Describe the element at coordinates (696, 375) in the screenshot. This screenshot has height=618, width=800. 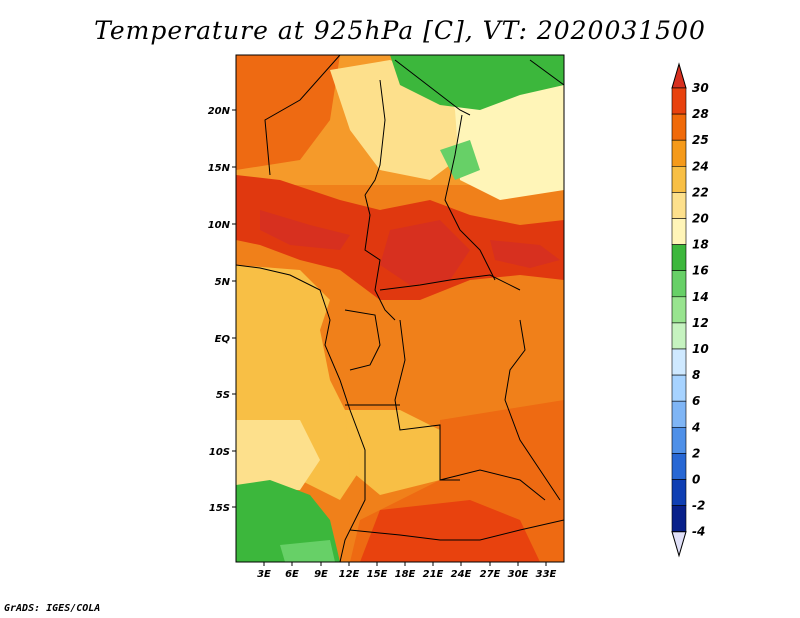
I see `colorbar-level-label: 8` at that location.